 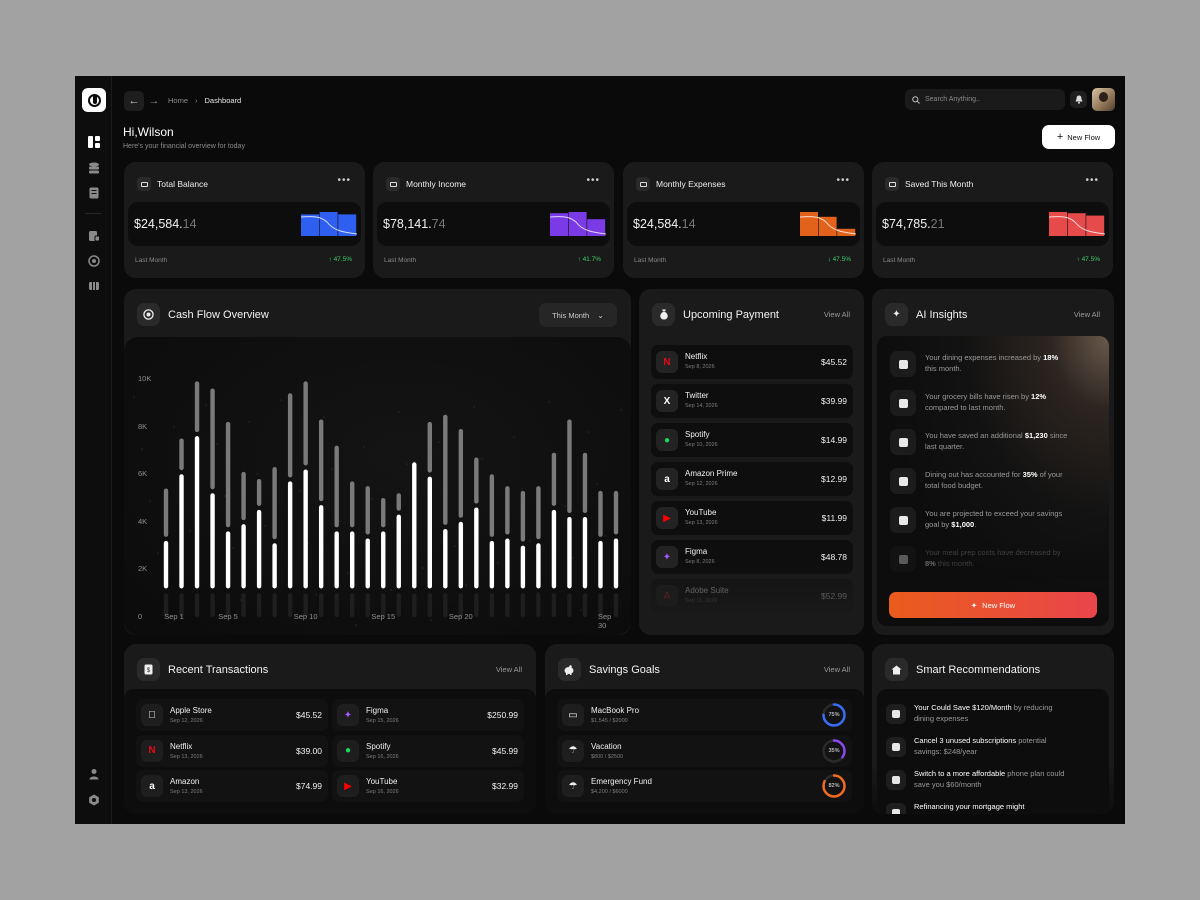 What do you see at coordinates (578, 315) in the screenshot?
I see `period-dropdown: This Month ⌄` at bounding box center [578, 315].